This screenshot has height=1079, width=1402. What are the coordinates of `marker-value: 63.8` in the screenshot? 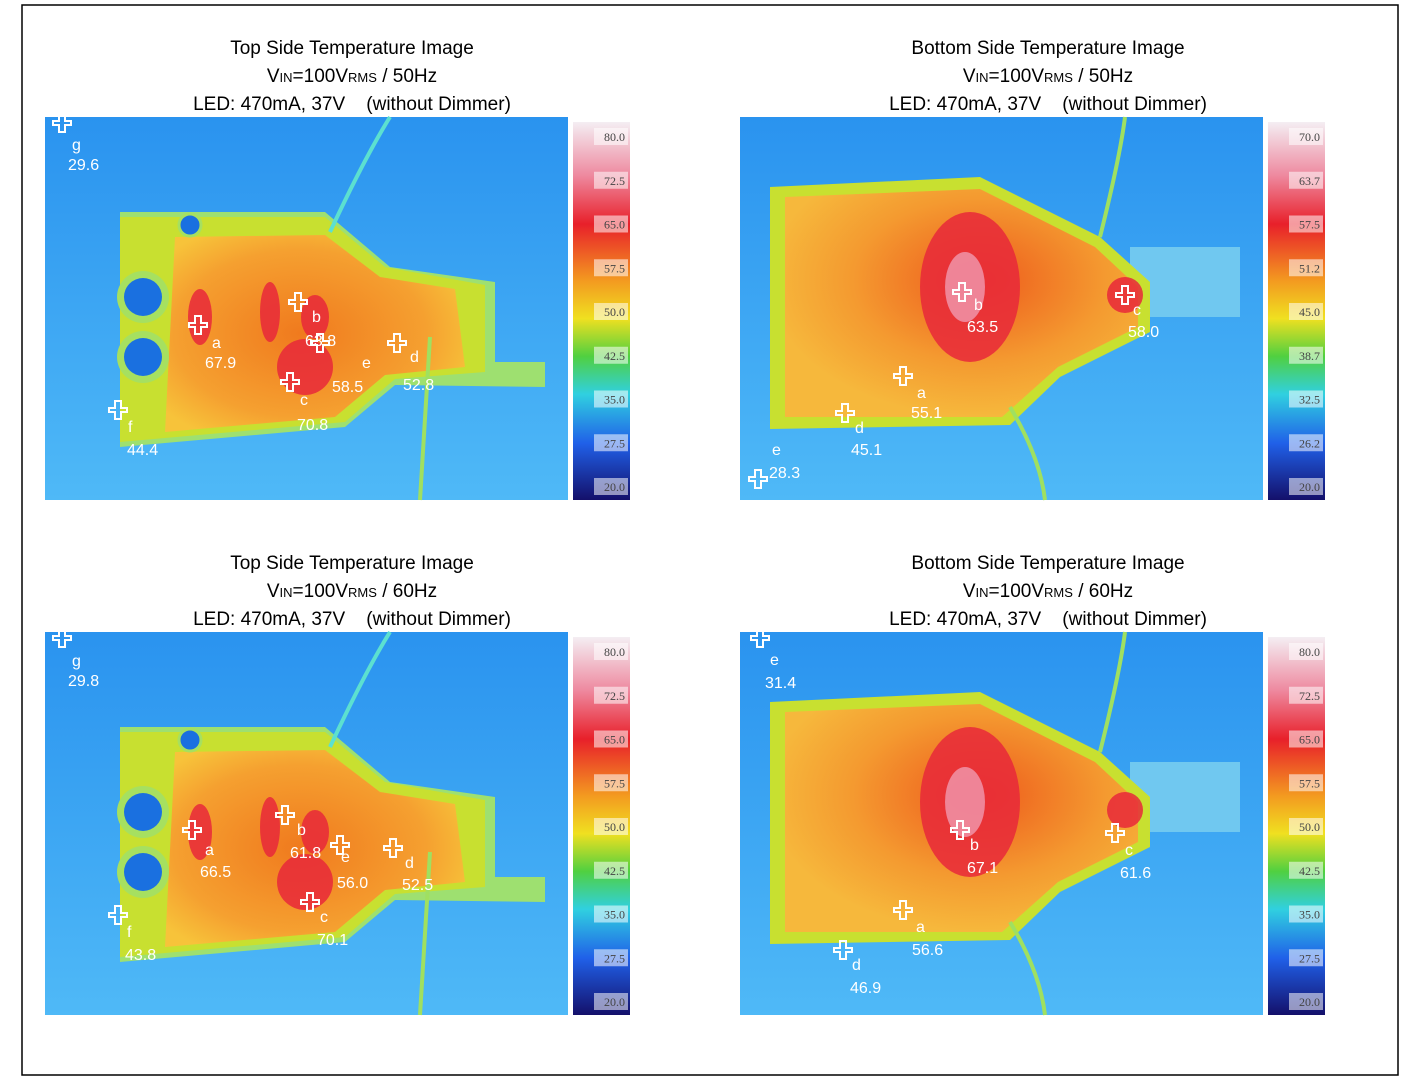 It's located at (320, 341).